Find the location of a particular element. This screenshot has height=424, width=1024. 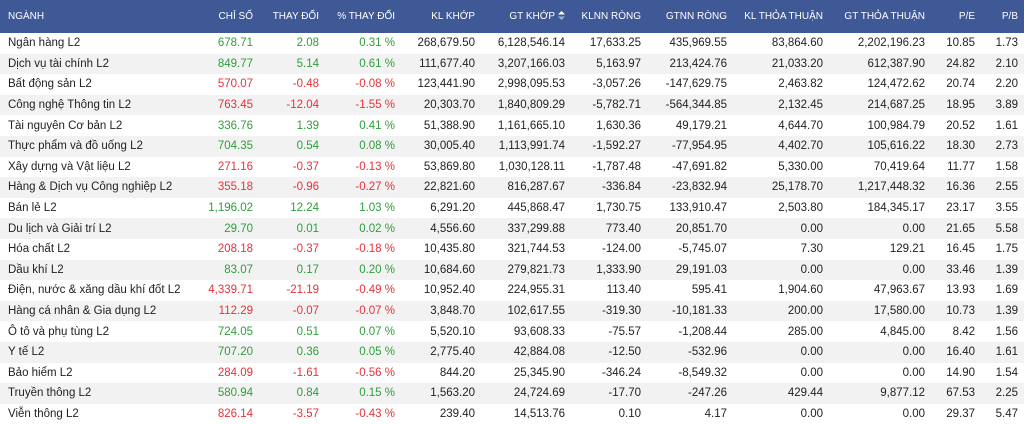

col-header-gt-khop-label: GT KHỚP is located at coordinates (532, 17).